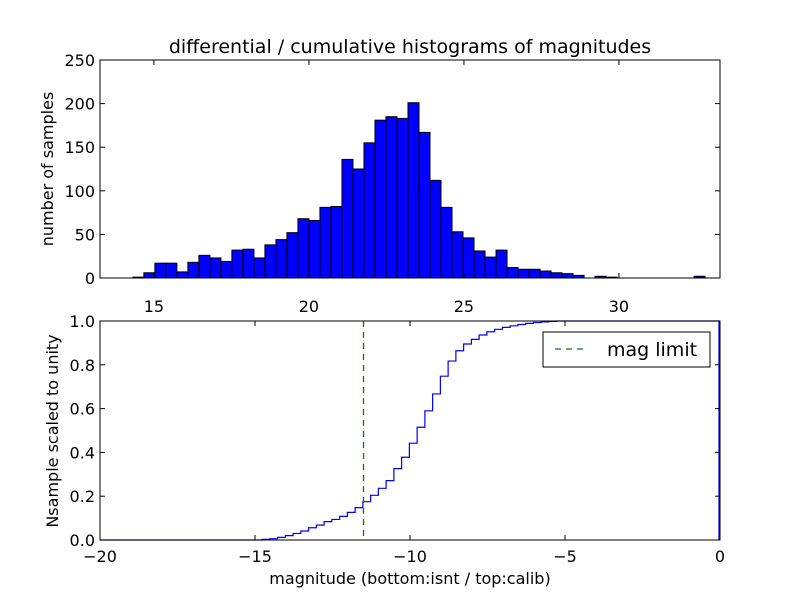  I want to click on y-tick-label: 1.0, so click(82, 321).